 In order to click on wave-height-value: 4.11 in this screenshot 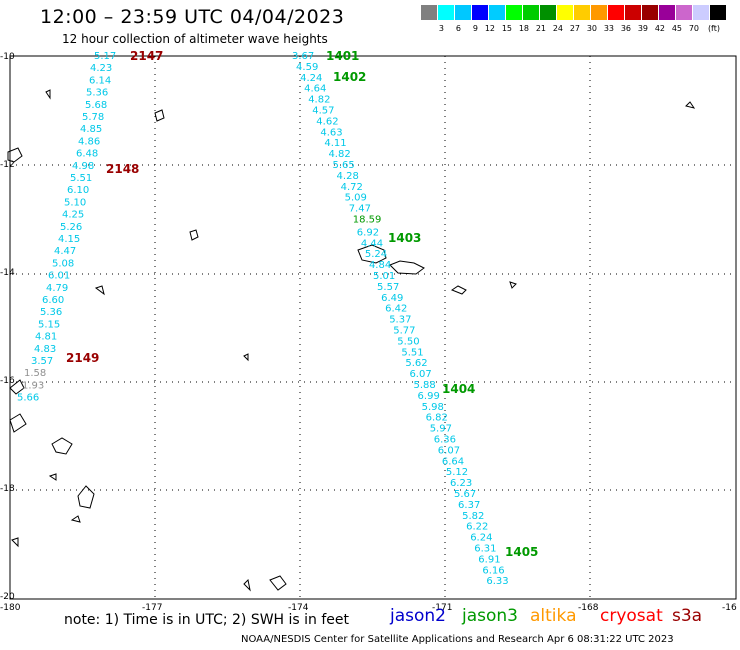, I will do `click(335, 143)`.